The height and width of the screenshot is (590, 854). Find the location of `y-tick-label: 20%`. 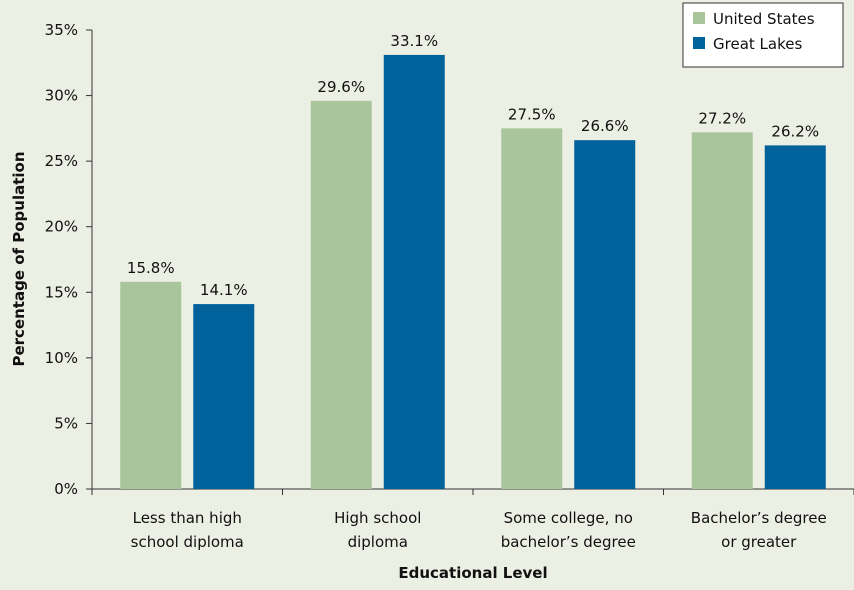

y-tick-label: 20% is located at coordinates (61, 227).